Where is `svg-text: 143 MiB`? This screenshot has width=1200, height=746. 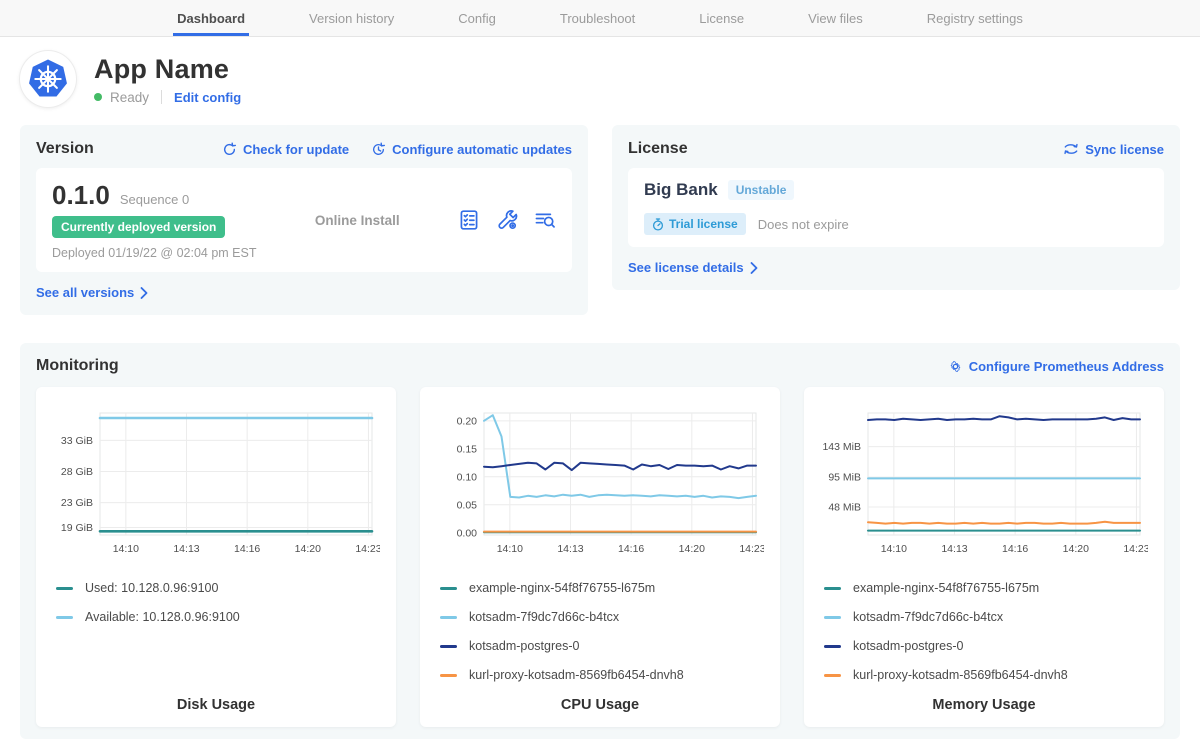
svg-text: 143 MiB is located at coordinates (841, 447).